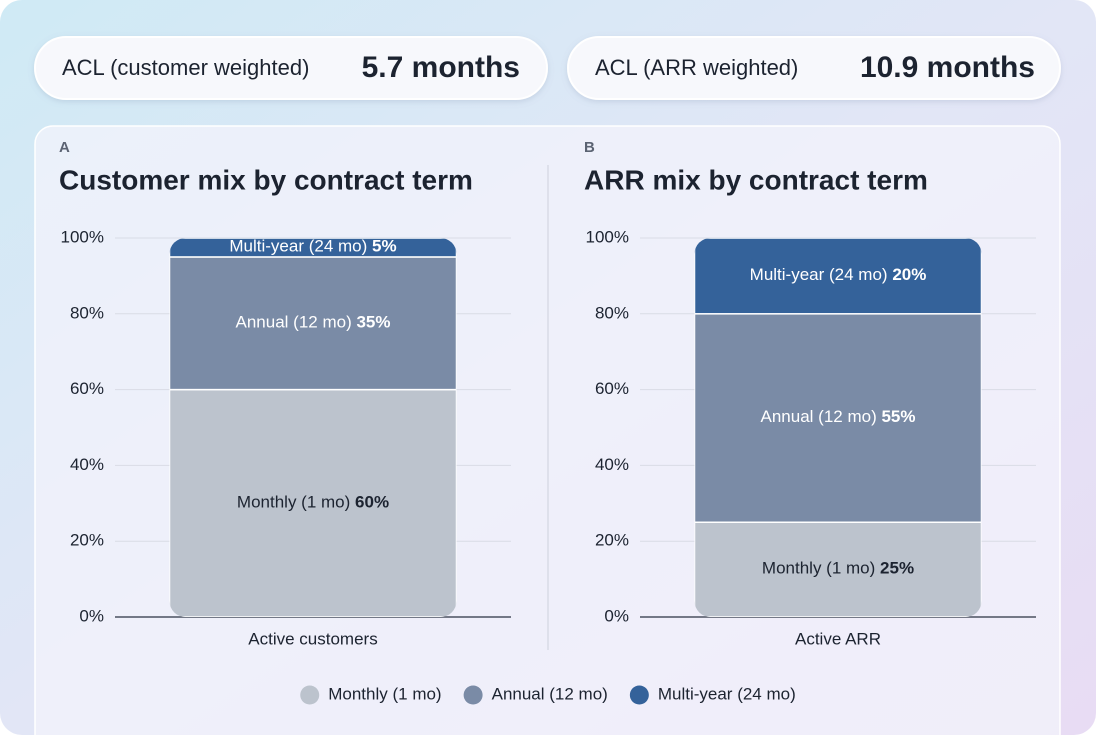 This screenshot has height=735, width=1096. What do you see at coordinates (441, 67) in the screenshot?
I see `kpi-value: 5.7 months` at bounding box center [441, 67].